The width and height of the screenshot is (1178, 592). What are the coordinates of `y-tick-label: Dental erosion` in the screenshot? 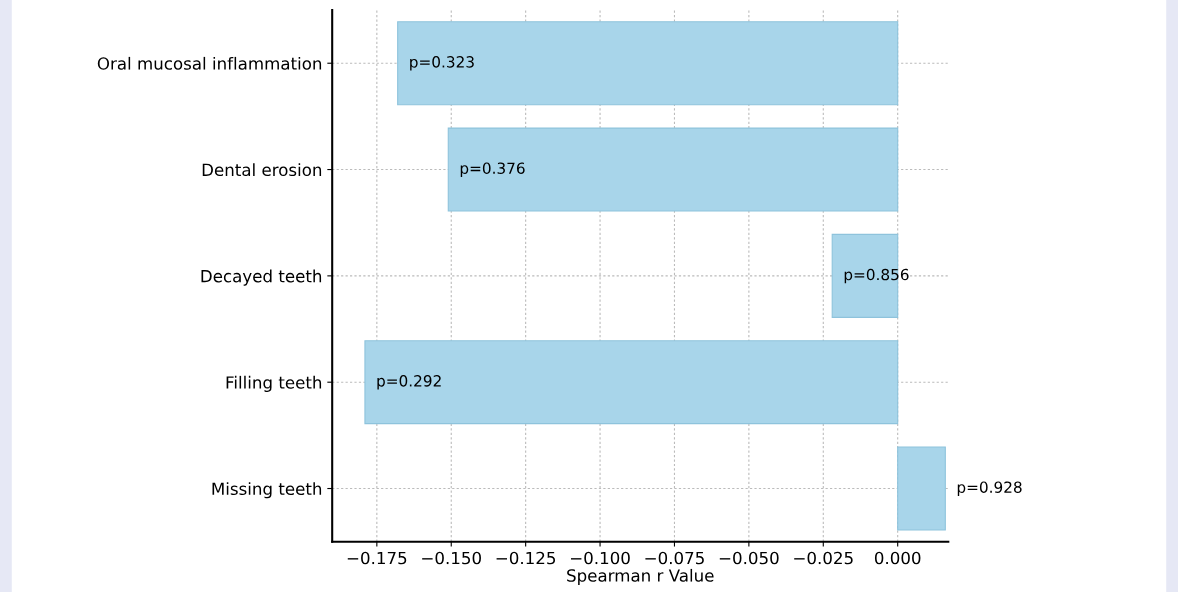 It's located at (262, 170).